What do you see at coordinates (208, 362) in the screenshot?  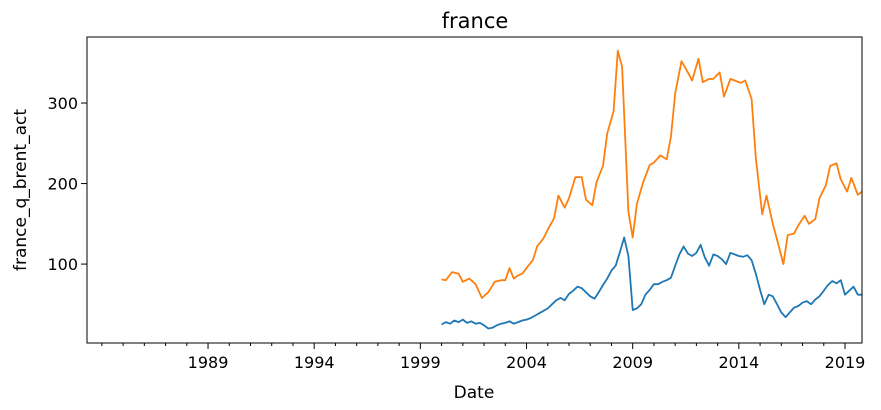 I see `x-tick-label: 1989` at bounding box center [208, 362].